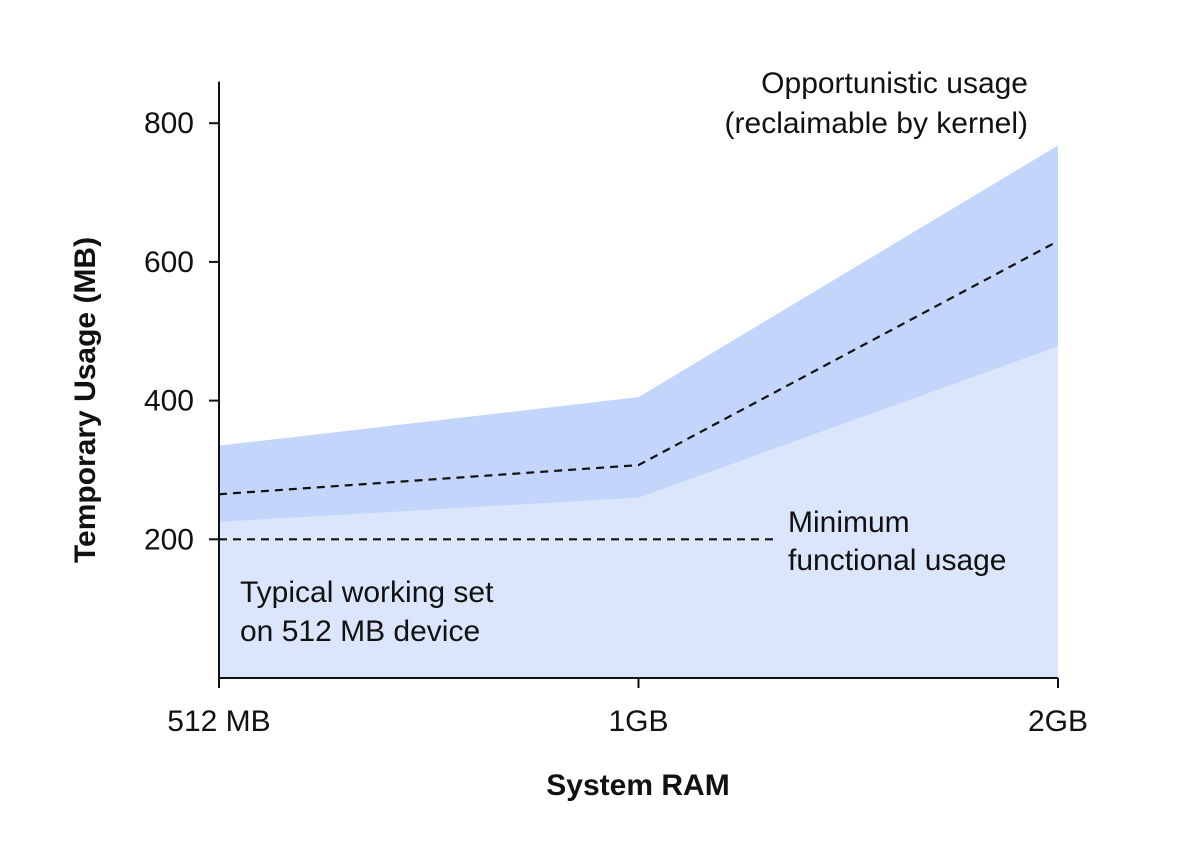 Image resolution: width=1179 pixels, height=849 pixels. I want to click on y-axis-title: Temporary Usage (MB), so click(85, 400).